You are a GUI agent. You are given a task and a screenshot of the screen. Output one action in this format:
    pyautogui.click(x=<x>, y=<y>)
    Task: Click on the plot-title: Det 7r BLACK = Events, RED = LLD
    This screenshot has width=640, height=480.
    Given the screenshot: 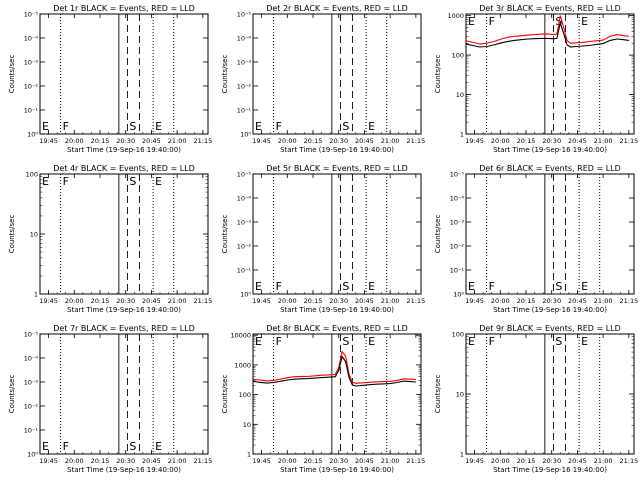 What is the action you would take?
    pyautogui.click(x=124, y=328)
    